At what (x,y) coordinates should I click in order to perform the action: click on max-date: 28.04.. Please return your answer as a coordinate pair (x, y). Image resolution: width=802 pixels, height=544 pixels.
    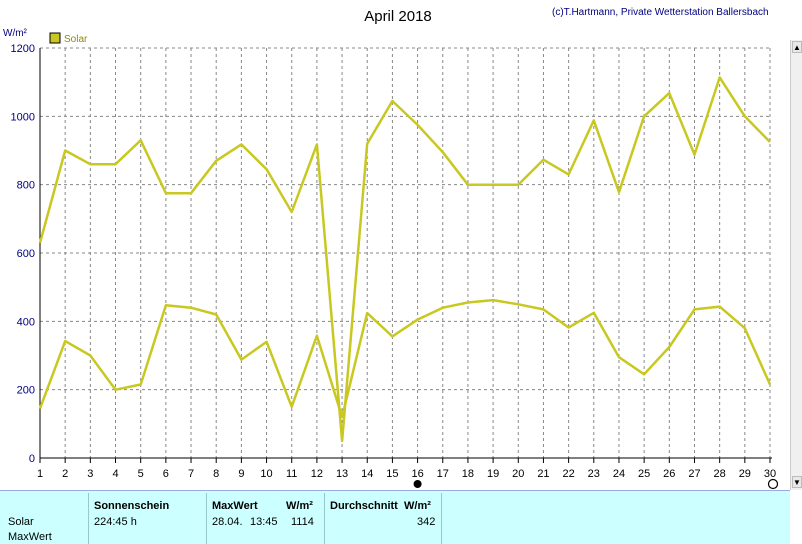
    Looking at the image, I should click on (227, 522).